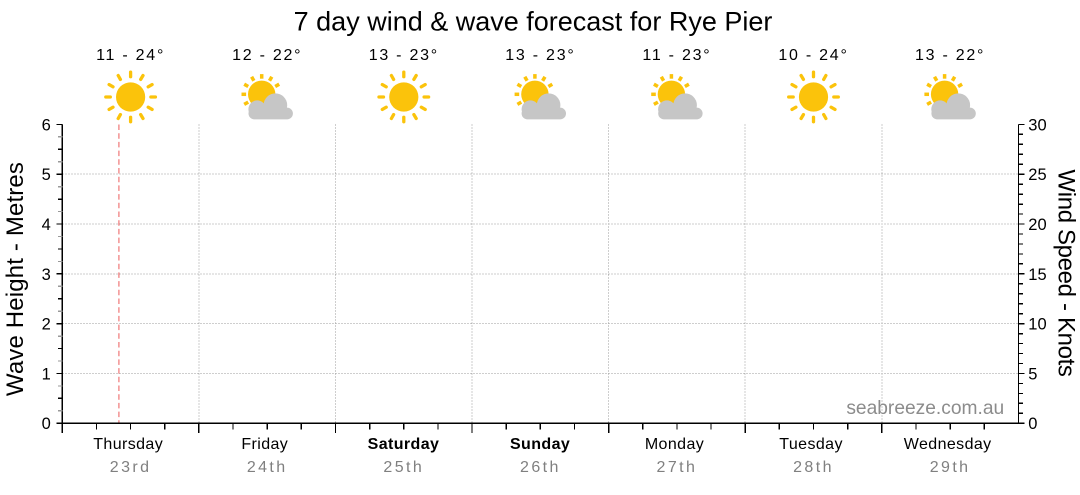 The height and width of the screenshot is (495, 1080). I want to click on svg-text: Thursday, so click(128, 444).